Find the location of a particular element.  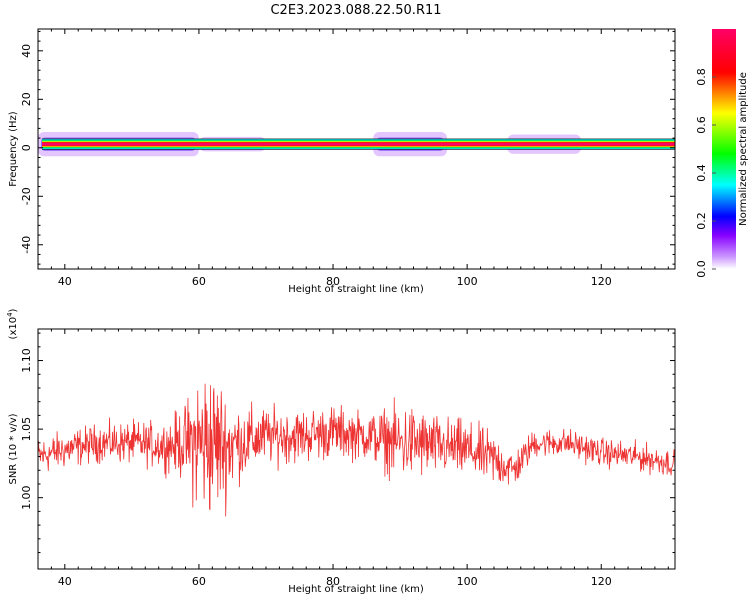

spectrogram-ytick-label: 0 is located at coordinates (26, 147).